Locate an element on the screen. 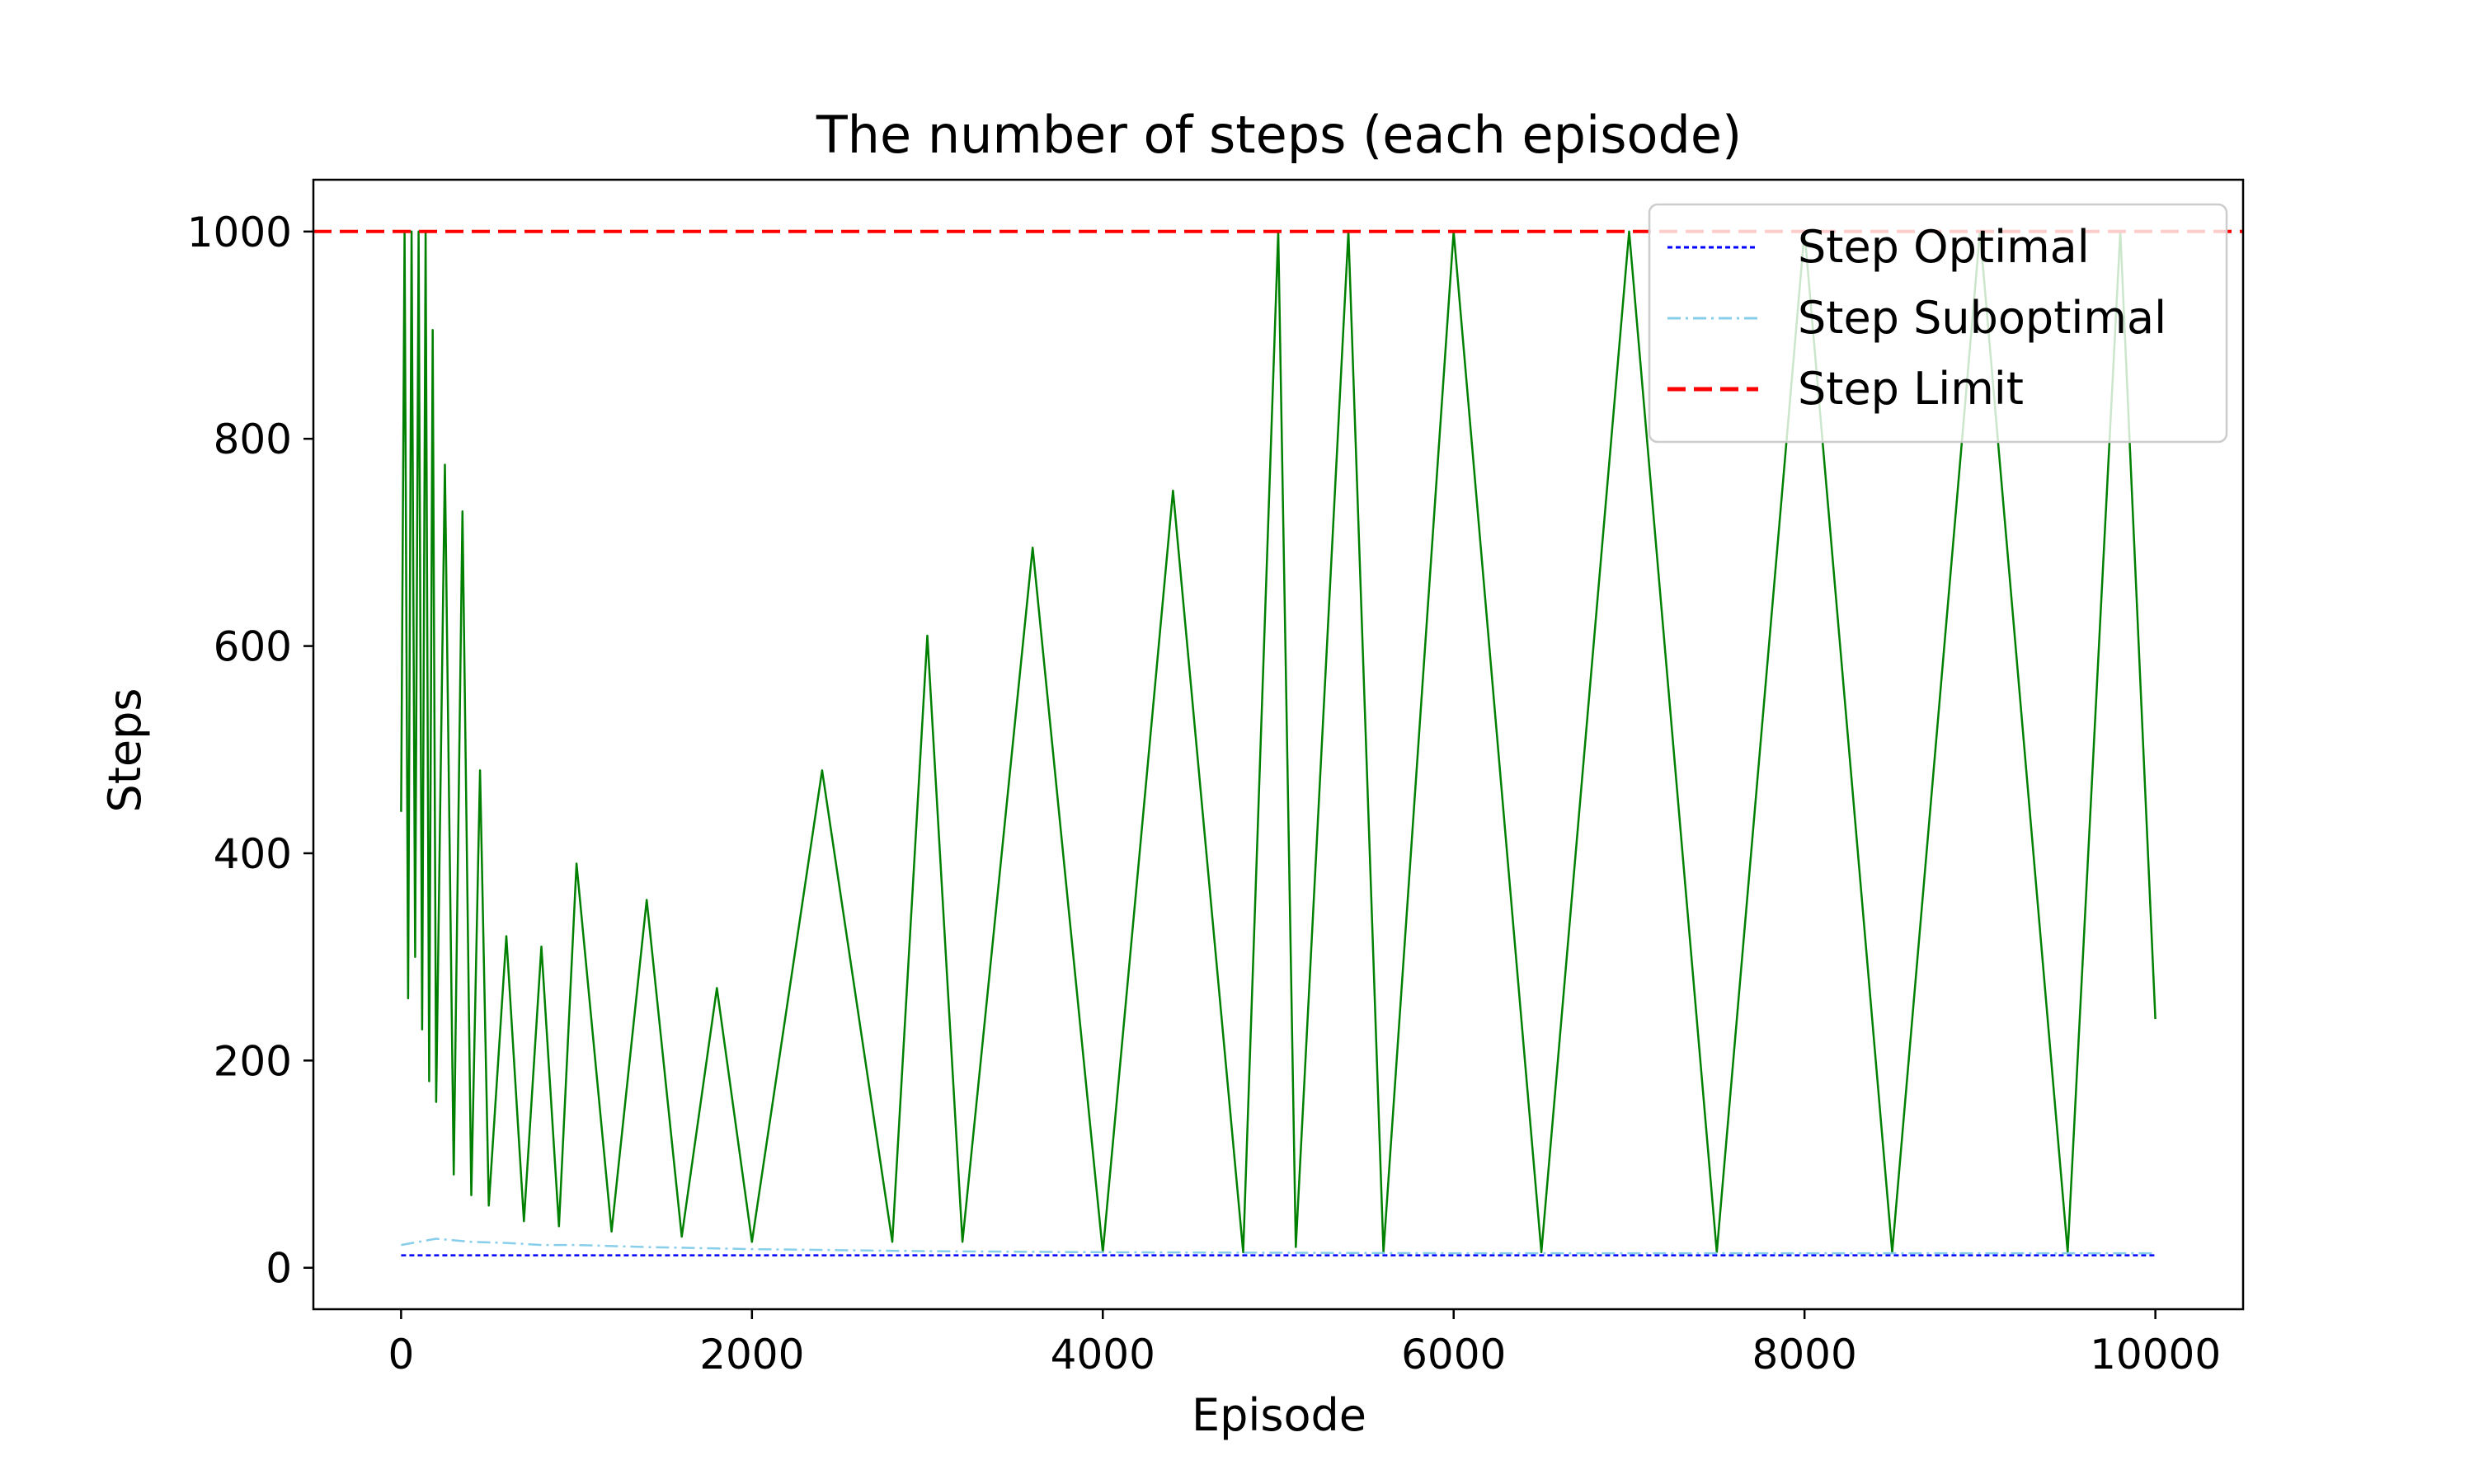 This screenshot has height=1484, width=2474. chart-title: The number of steps (each episode) is located at coordinates (1279, 135).